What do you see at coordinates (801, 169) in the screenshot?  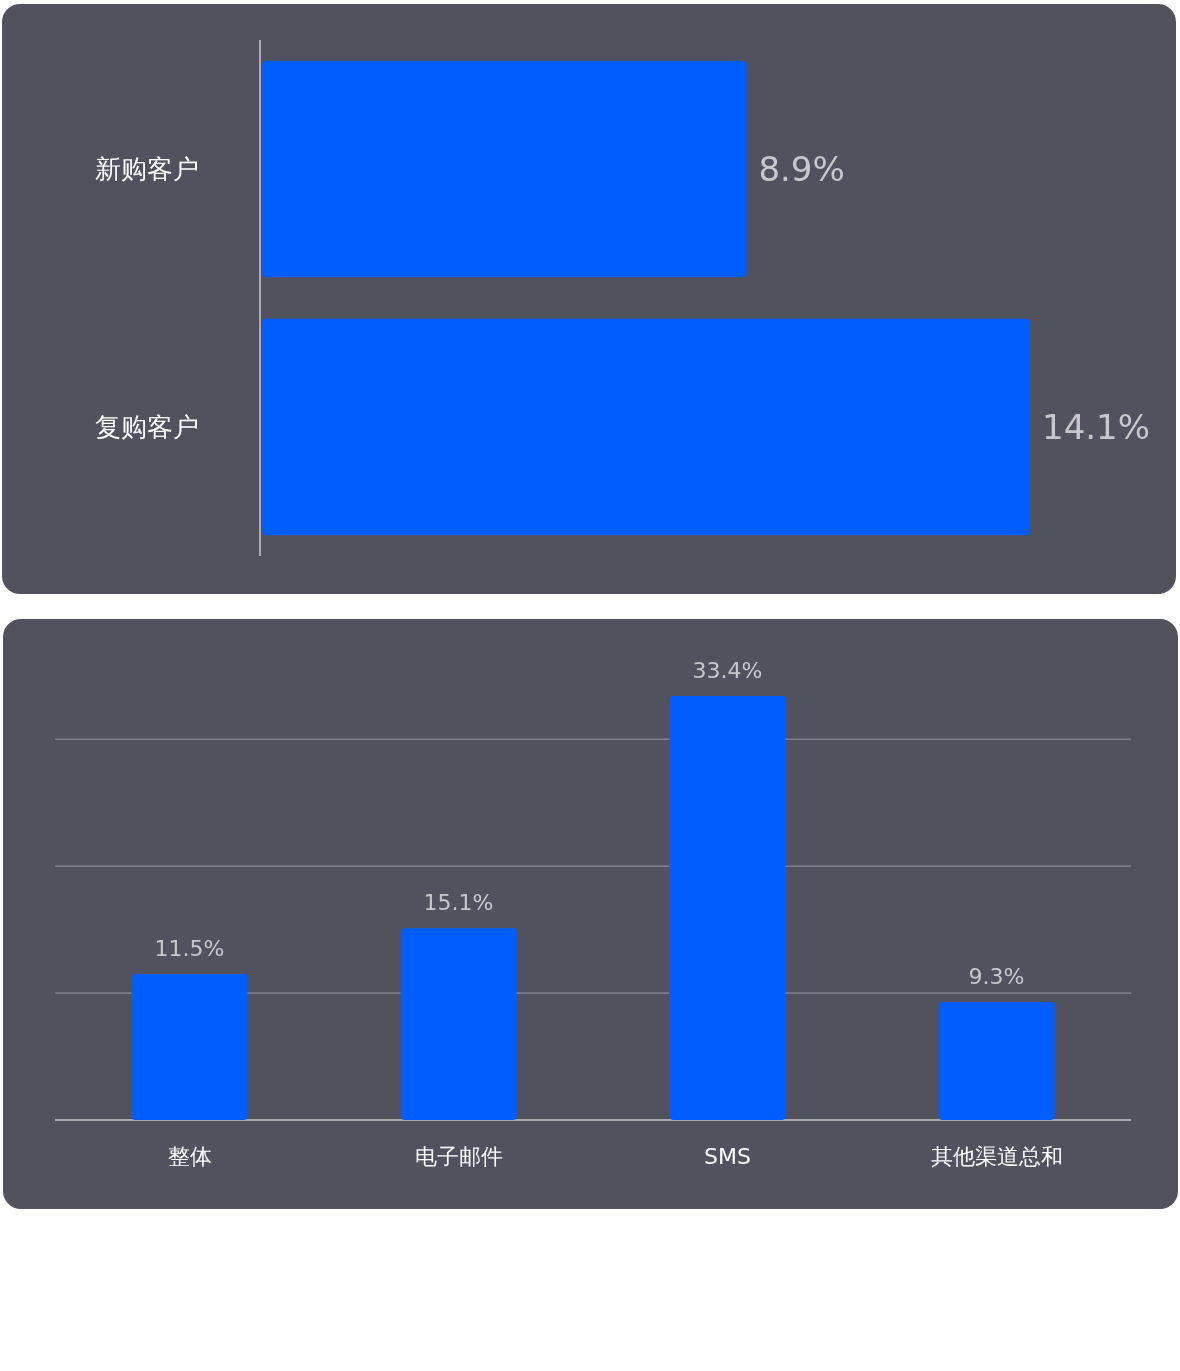 I see `data-label: 8.9%` at bounding box center [801, 169].